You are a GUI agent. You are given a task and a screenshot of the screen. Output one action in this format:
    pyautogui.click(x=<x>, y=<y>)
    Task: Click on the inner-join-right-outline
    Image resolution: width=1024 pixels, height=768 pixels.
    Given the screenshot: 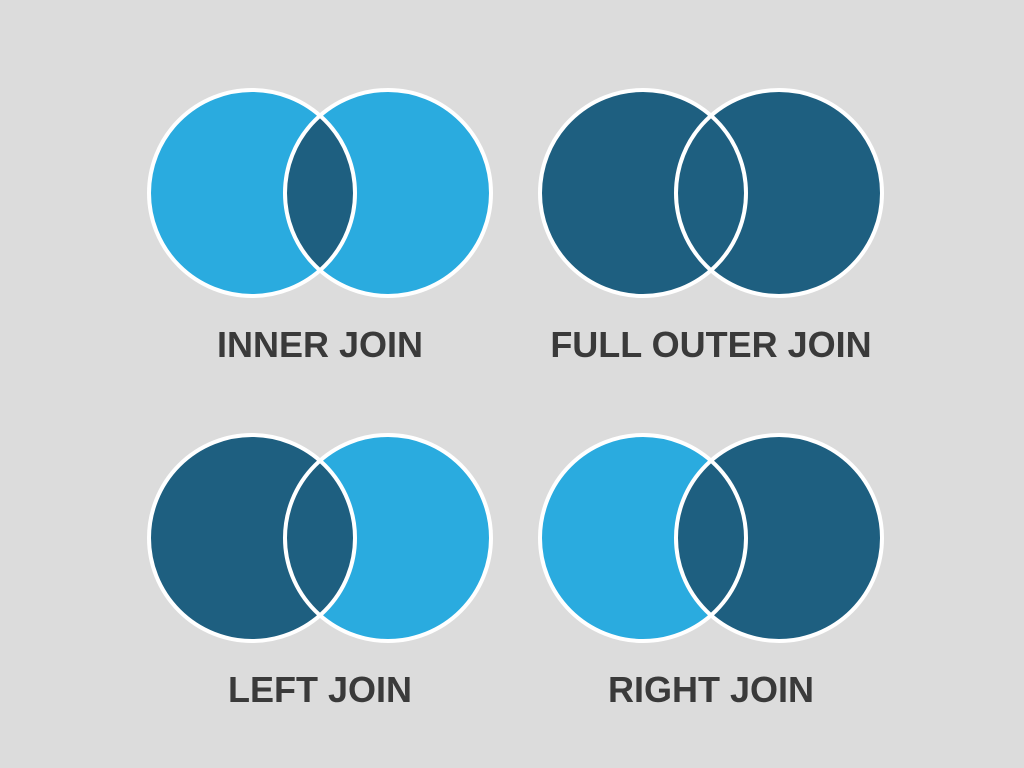 What is the action you would take?
    pyautogui.click(x=388, y=193)
    